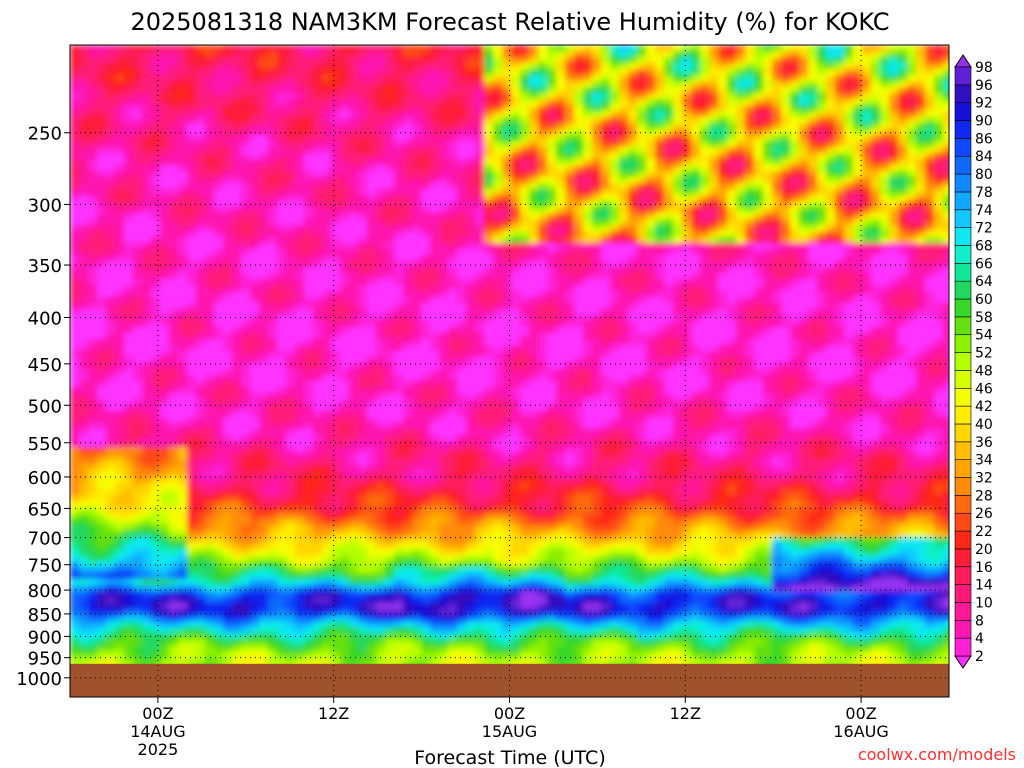 The width and height of the screenshot is (1024, 768). I want to click on colorbar-label: 4, so click(979, 639).